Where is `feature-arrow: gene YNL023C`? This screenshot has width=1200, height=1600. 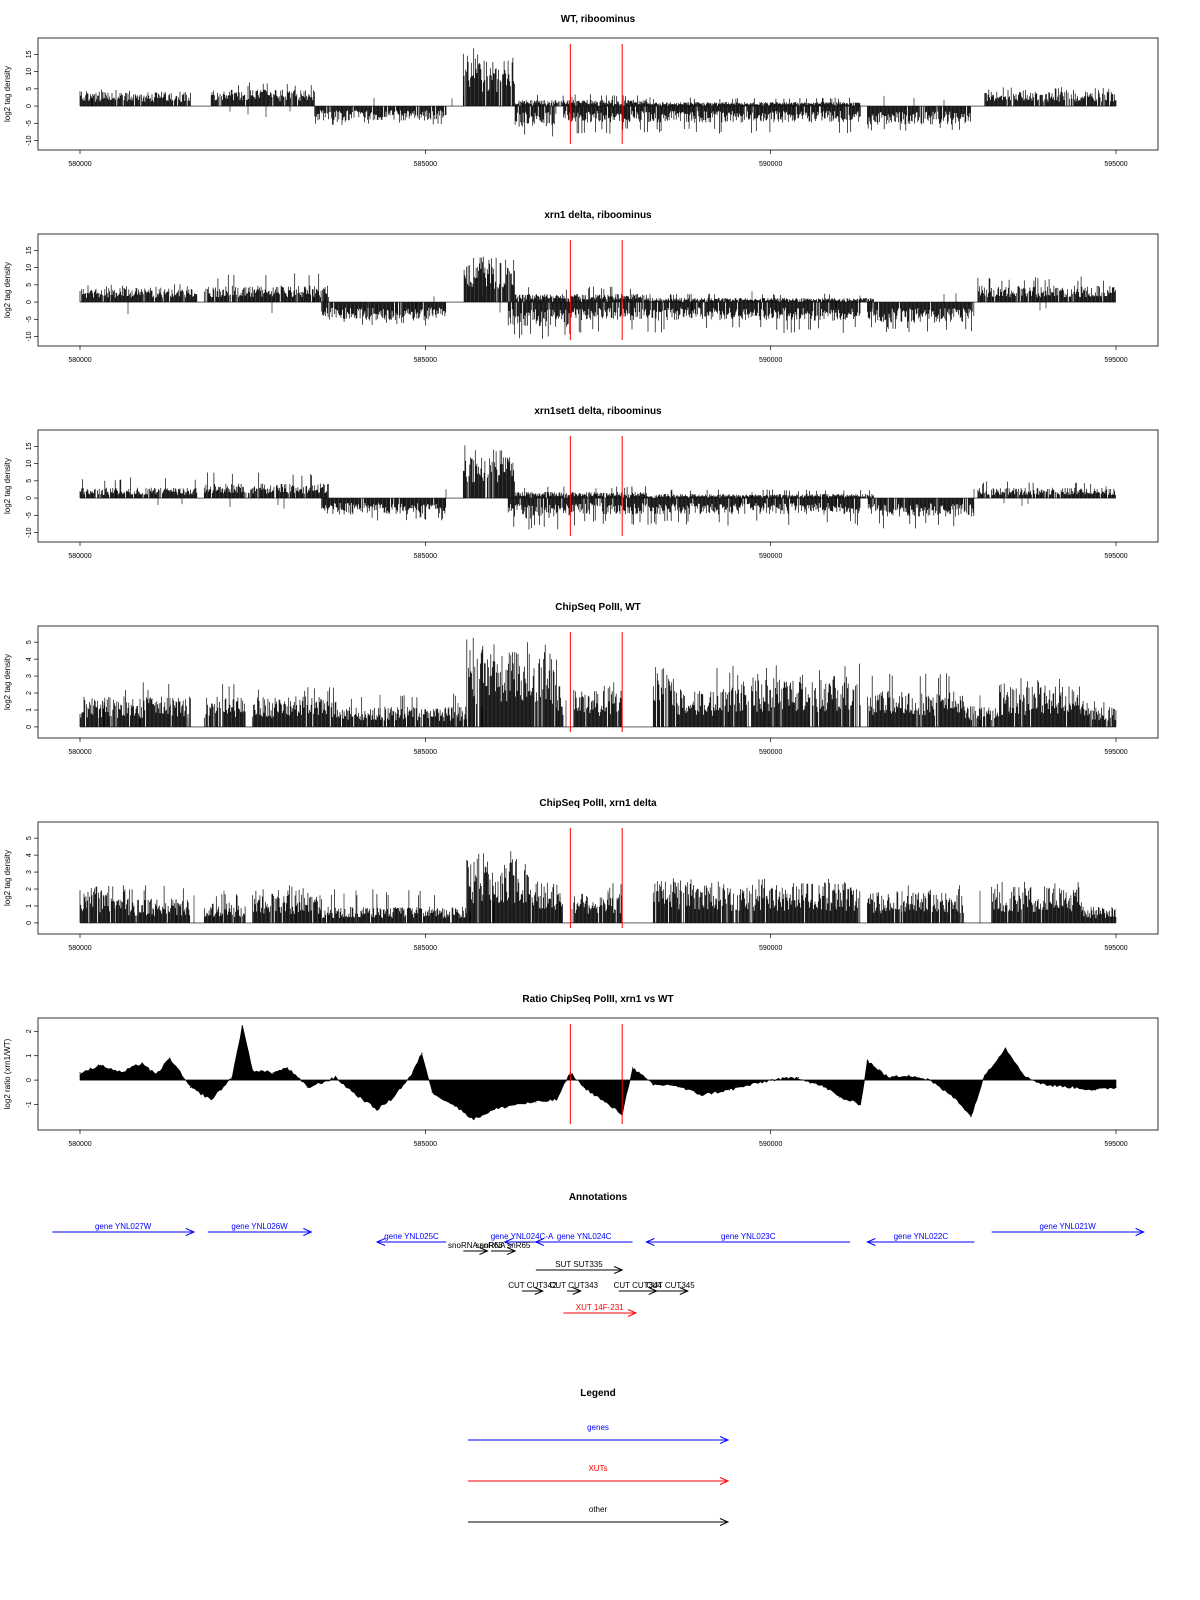
feature-arrow: gene YNL023C is located at coordinates (748, 1239).